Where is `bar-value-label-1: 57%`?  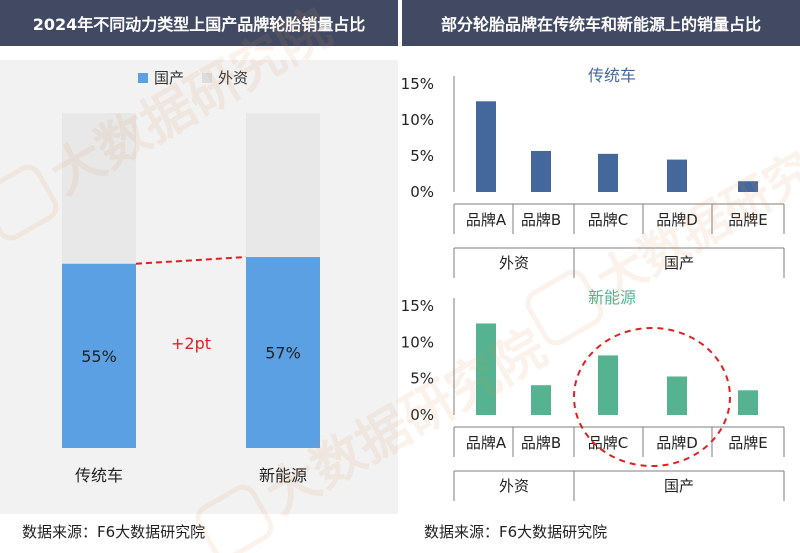 bar-value-label-1: 57% is located at coordinates (283, 353).